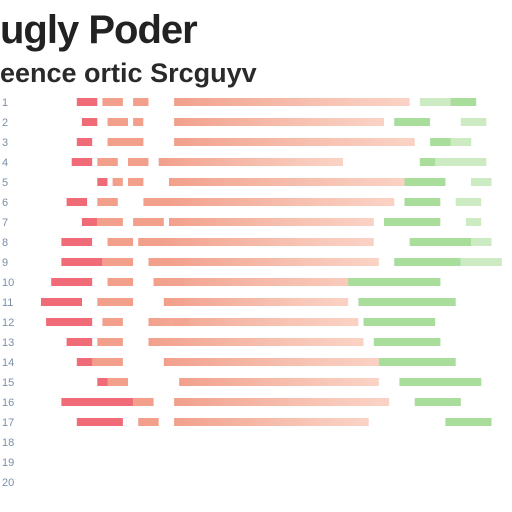 Image resolution: width=512 pixels, height=512 pixels. What do you see at coordinates (8, 283) in the screenshot?
I see `row-label: 10` at bounding box center [8, 283].